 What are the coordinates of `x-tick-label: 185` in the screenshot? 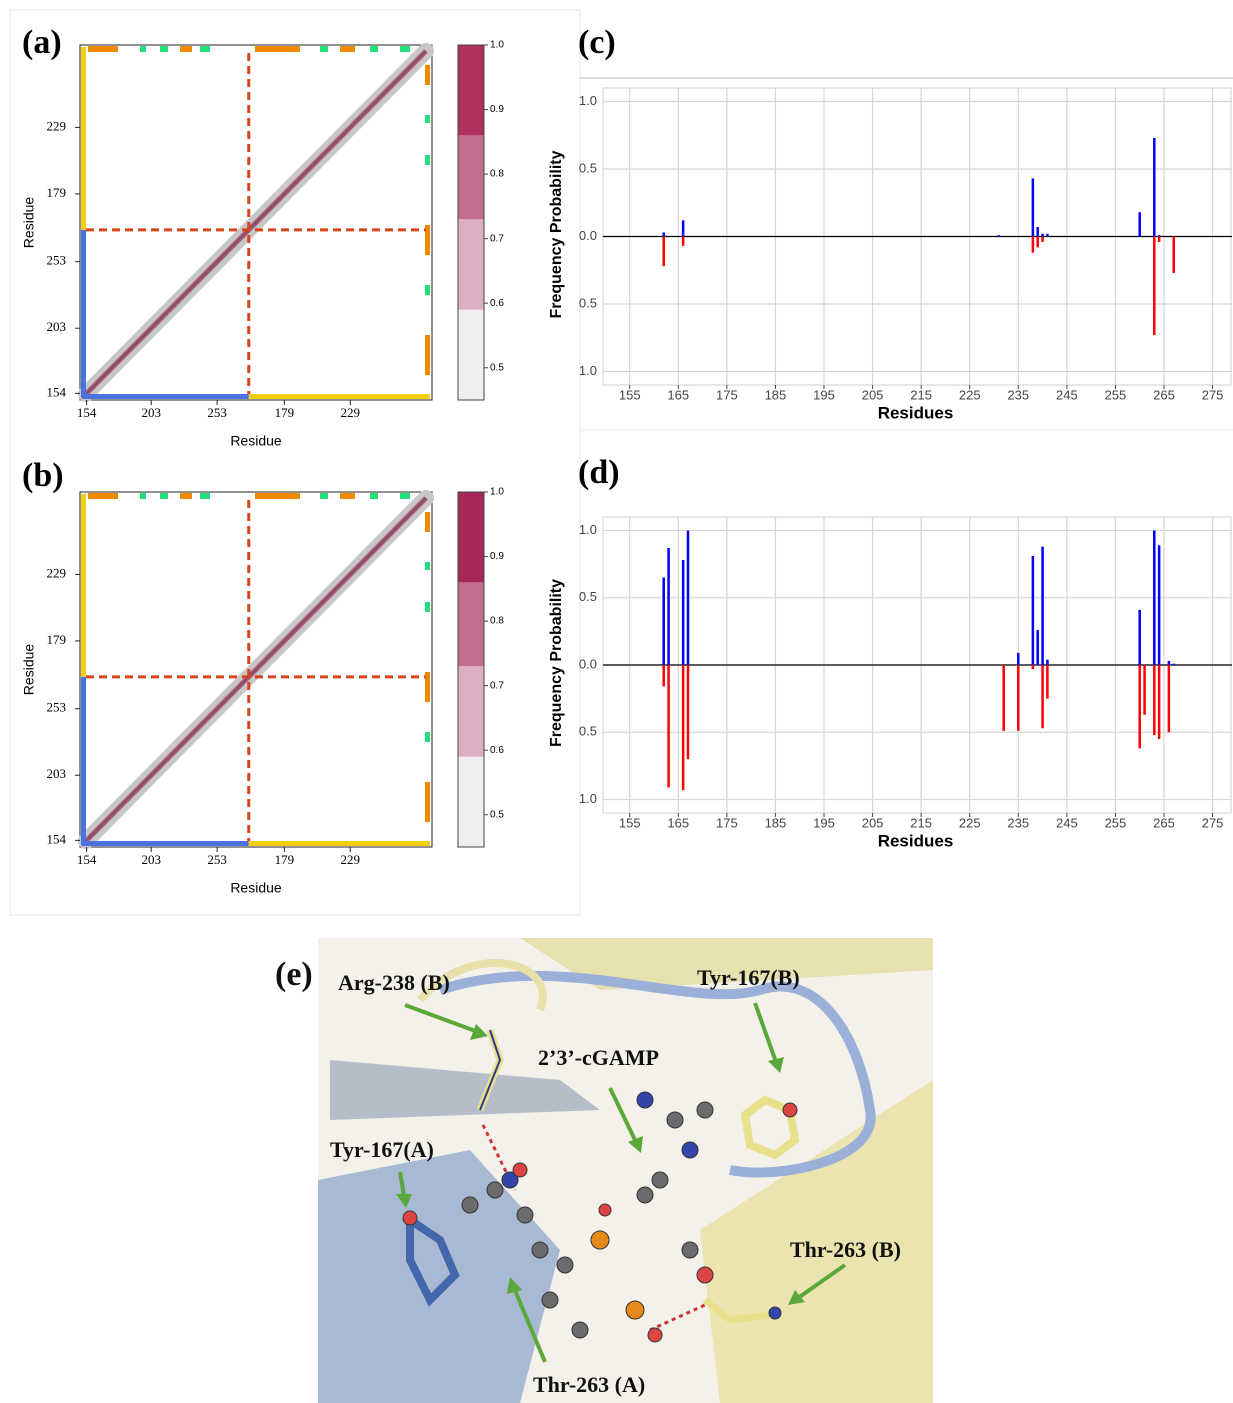 It's located at (776, 822).